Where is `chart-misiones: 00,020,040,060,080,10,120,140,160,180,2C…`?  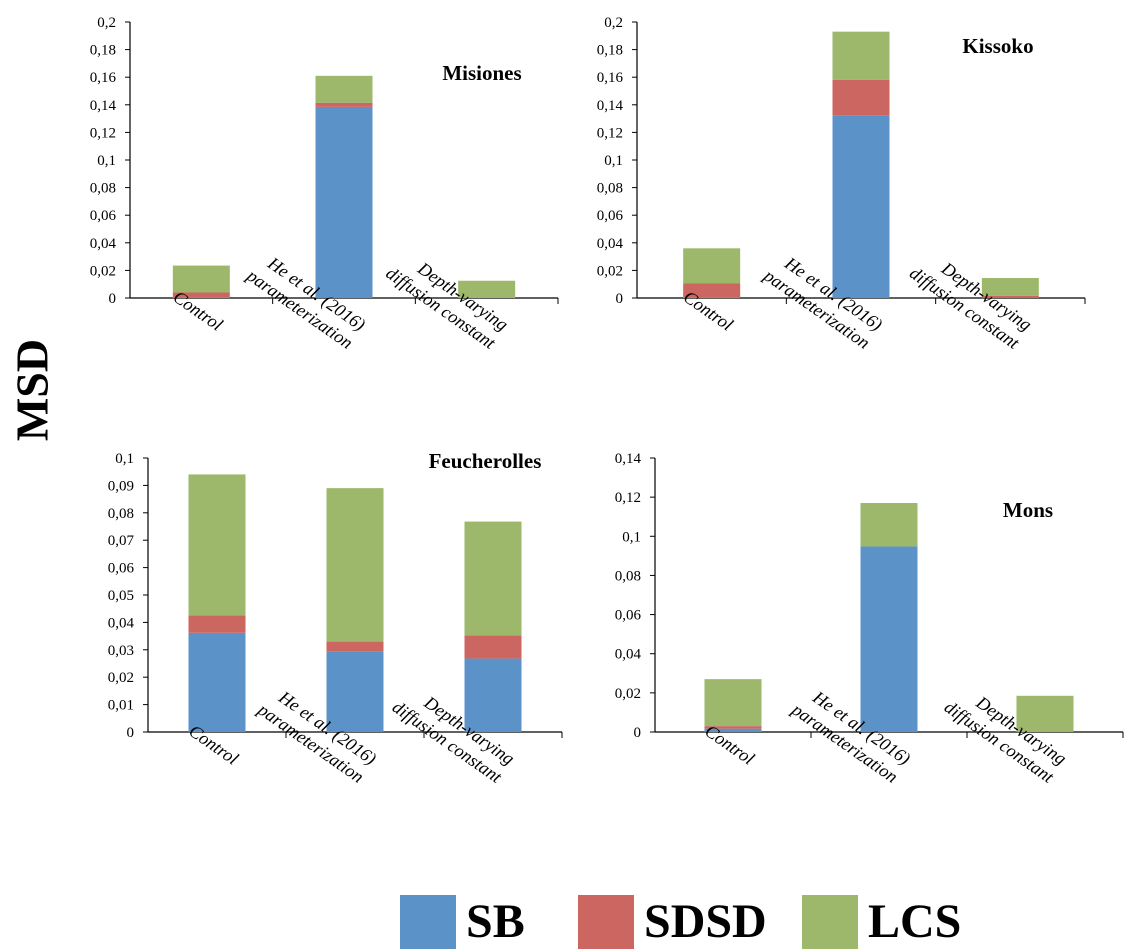 chart-misiones: 00,020,040,060,080,10,120,140,160,180,2C… is located at coordinates (324, 184).